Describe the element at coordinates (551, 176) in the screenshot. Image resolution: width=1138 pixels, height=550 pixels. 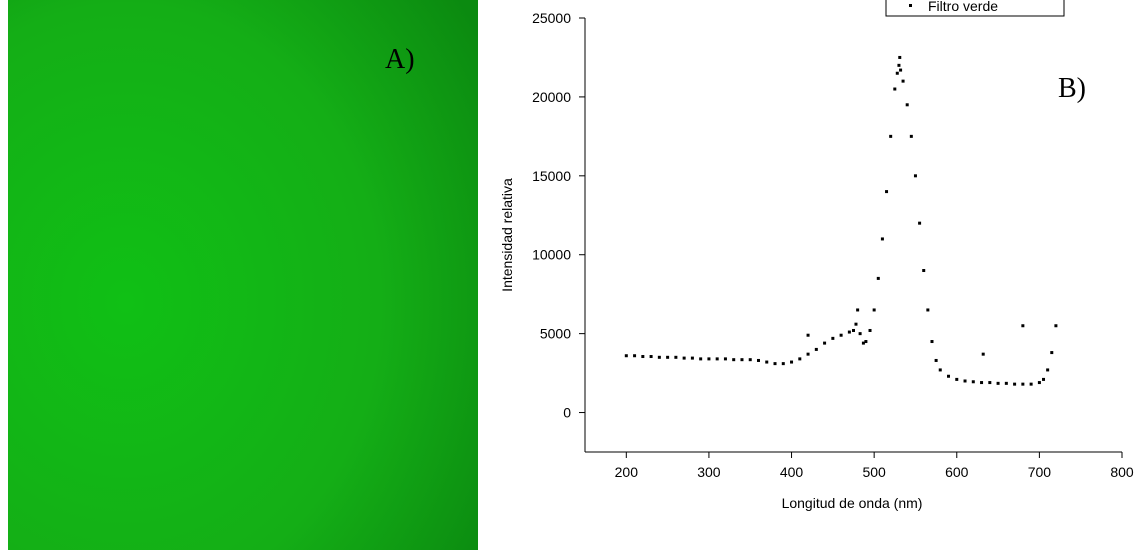
I see `y-tick-label: 15000` at that location.